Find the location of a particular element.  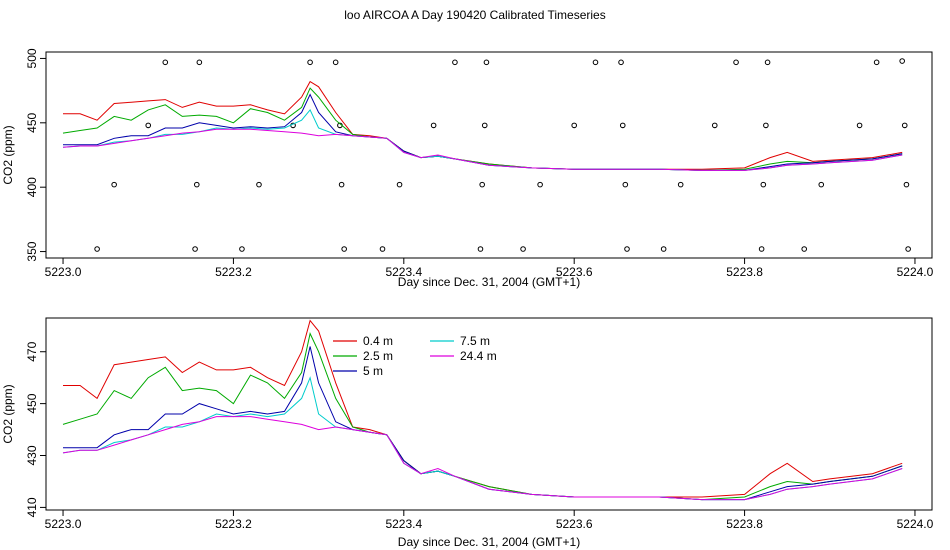

y-tick-label: 350 is located at coordinates (32, 251).